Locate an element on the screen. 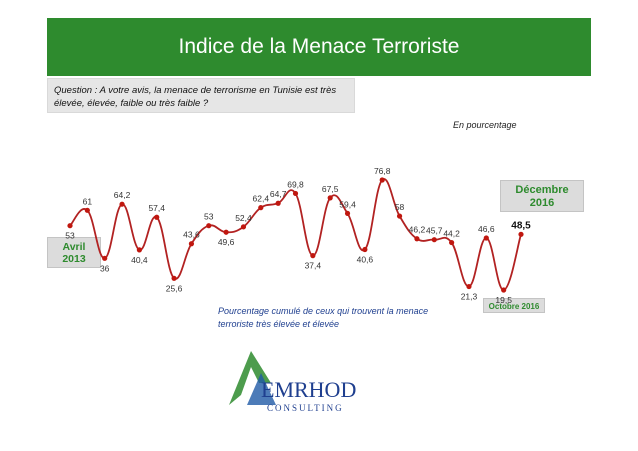 The width and height of the screenshot is (638, 451). data-label: 64,2 is located at coordinates (122, 195).